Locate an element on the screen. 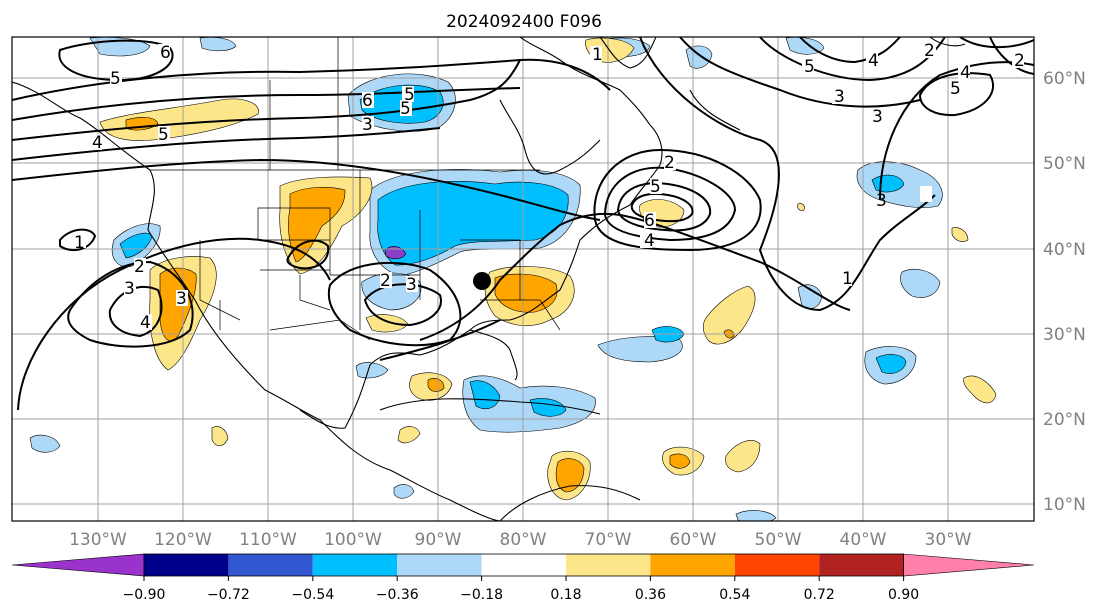 Image resolution: width=1105 pixels, height=615 pixels. colorbar-tick-label: 0.18 is located at coordinates (565, 595).